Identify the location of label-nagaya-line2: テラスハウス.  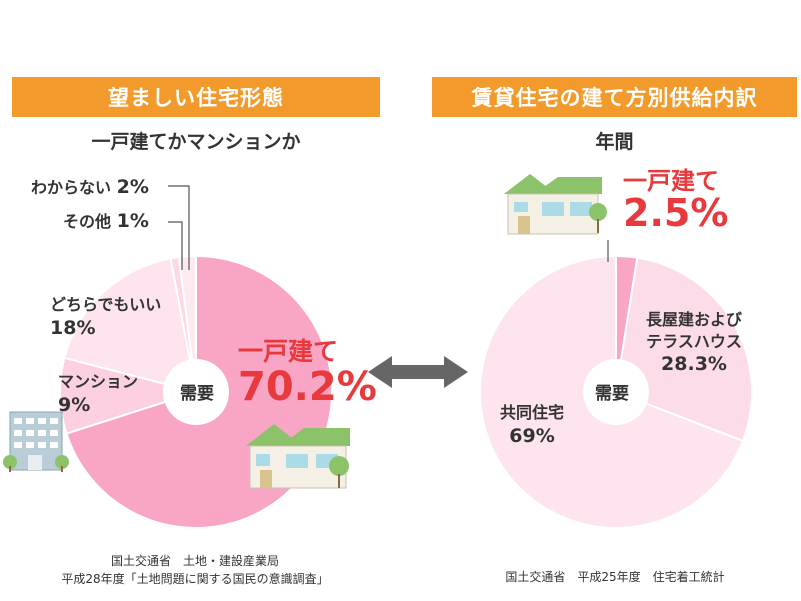
(694, 341).